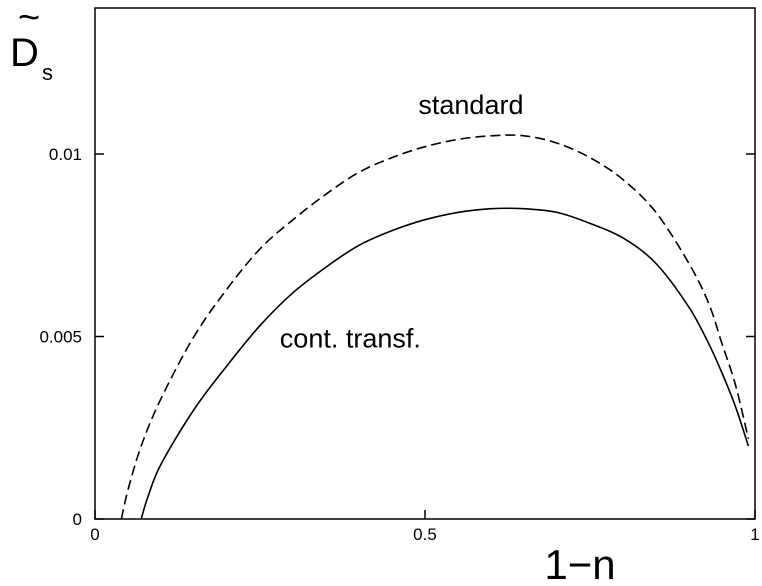 This screenshot has height=586, width=762. Describe the element at coordinates (94, 534) in the screenshot. I see `x-tick-label-0: 0` at that location.